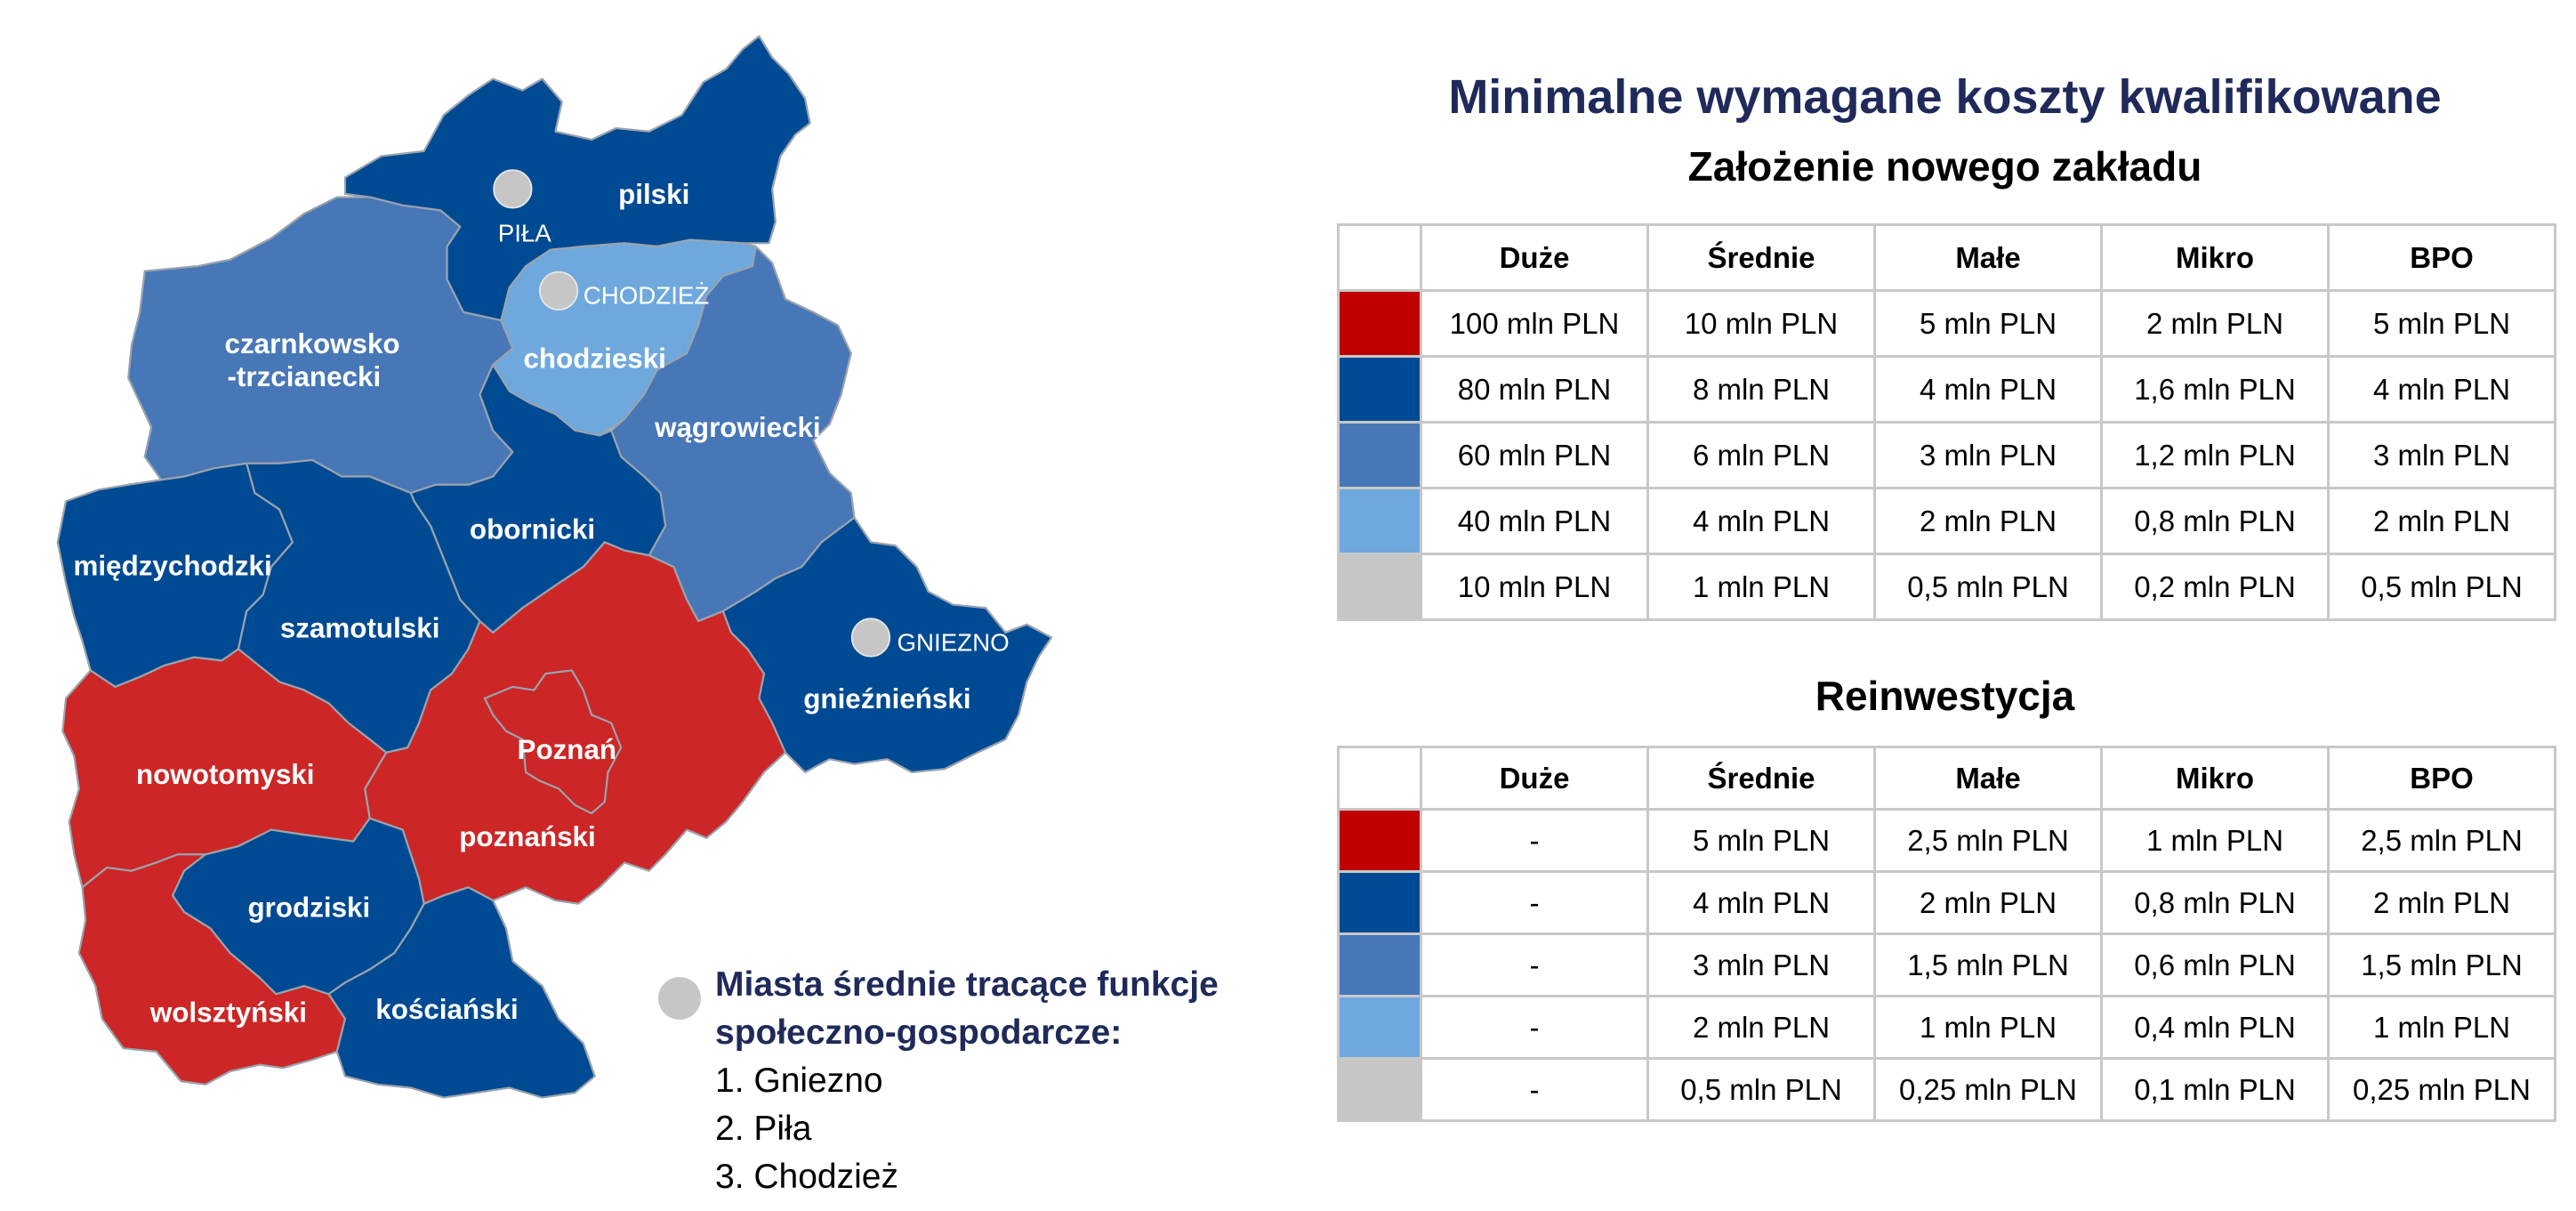 The height and width of the screenshot is (1211, 2576). Describe the element at coordinates (1534, 389) in the screenshot. I see `table-cell: 80 mln PLN` at that location.